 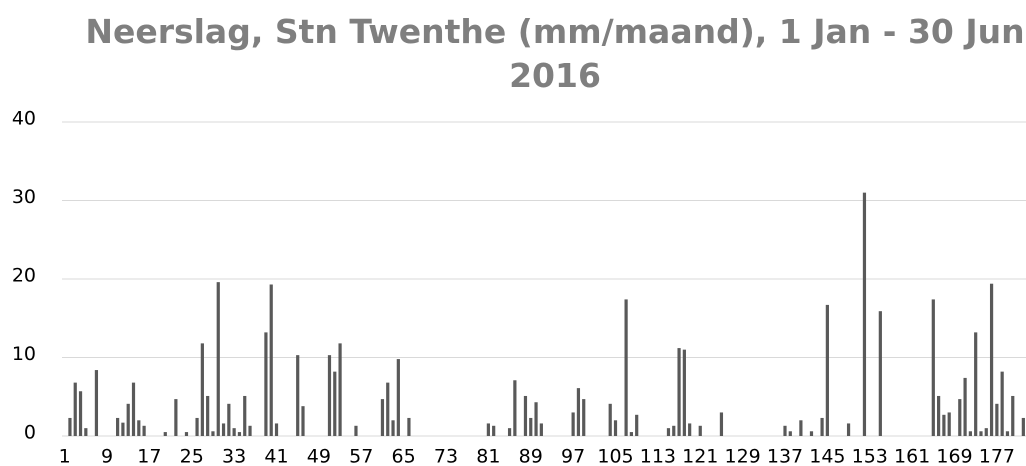 I want to click on x-tick-label: 169, so click(x=954, y=456).